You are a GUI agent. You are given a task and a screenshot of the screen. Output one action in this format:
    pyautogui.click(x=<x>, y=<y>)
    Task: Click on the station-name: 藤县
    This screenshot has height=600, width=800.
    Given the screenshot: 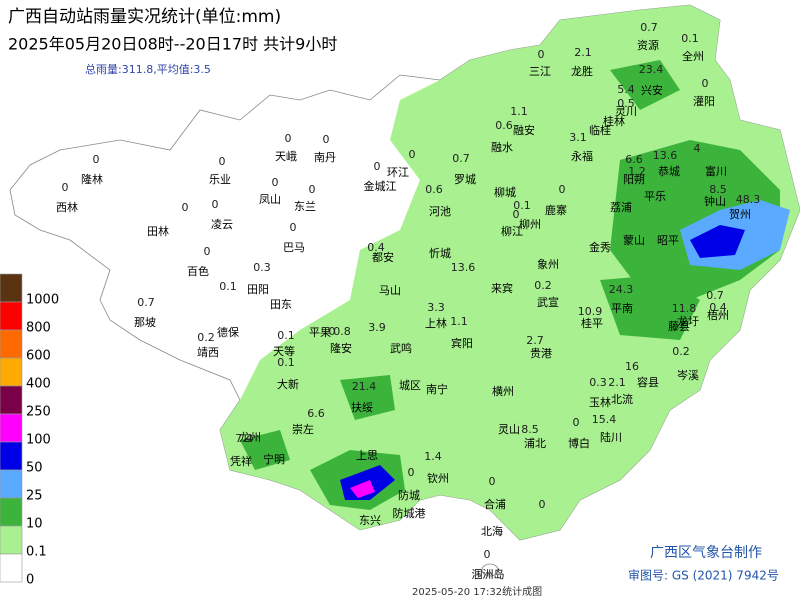 What is the action you would take?
    pyautogui.click(x=679, y=326)
    